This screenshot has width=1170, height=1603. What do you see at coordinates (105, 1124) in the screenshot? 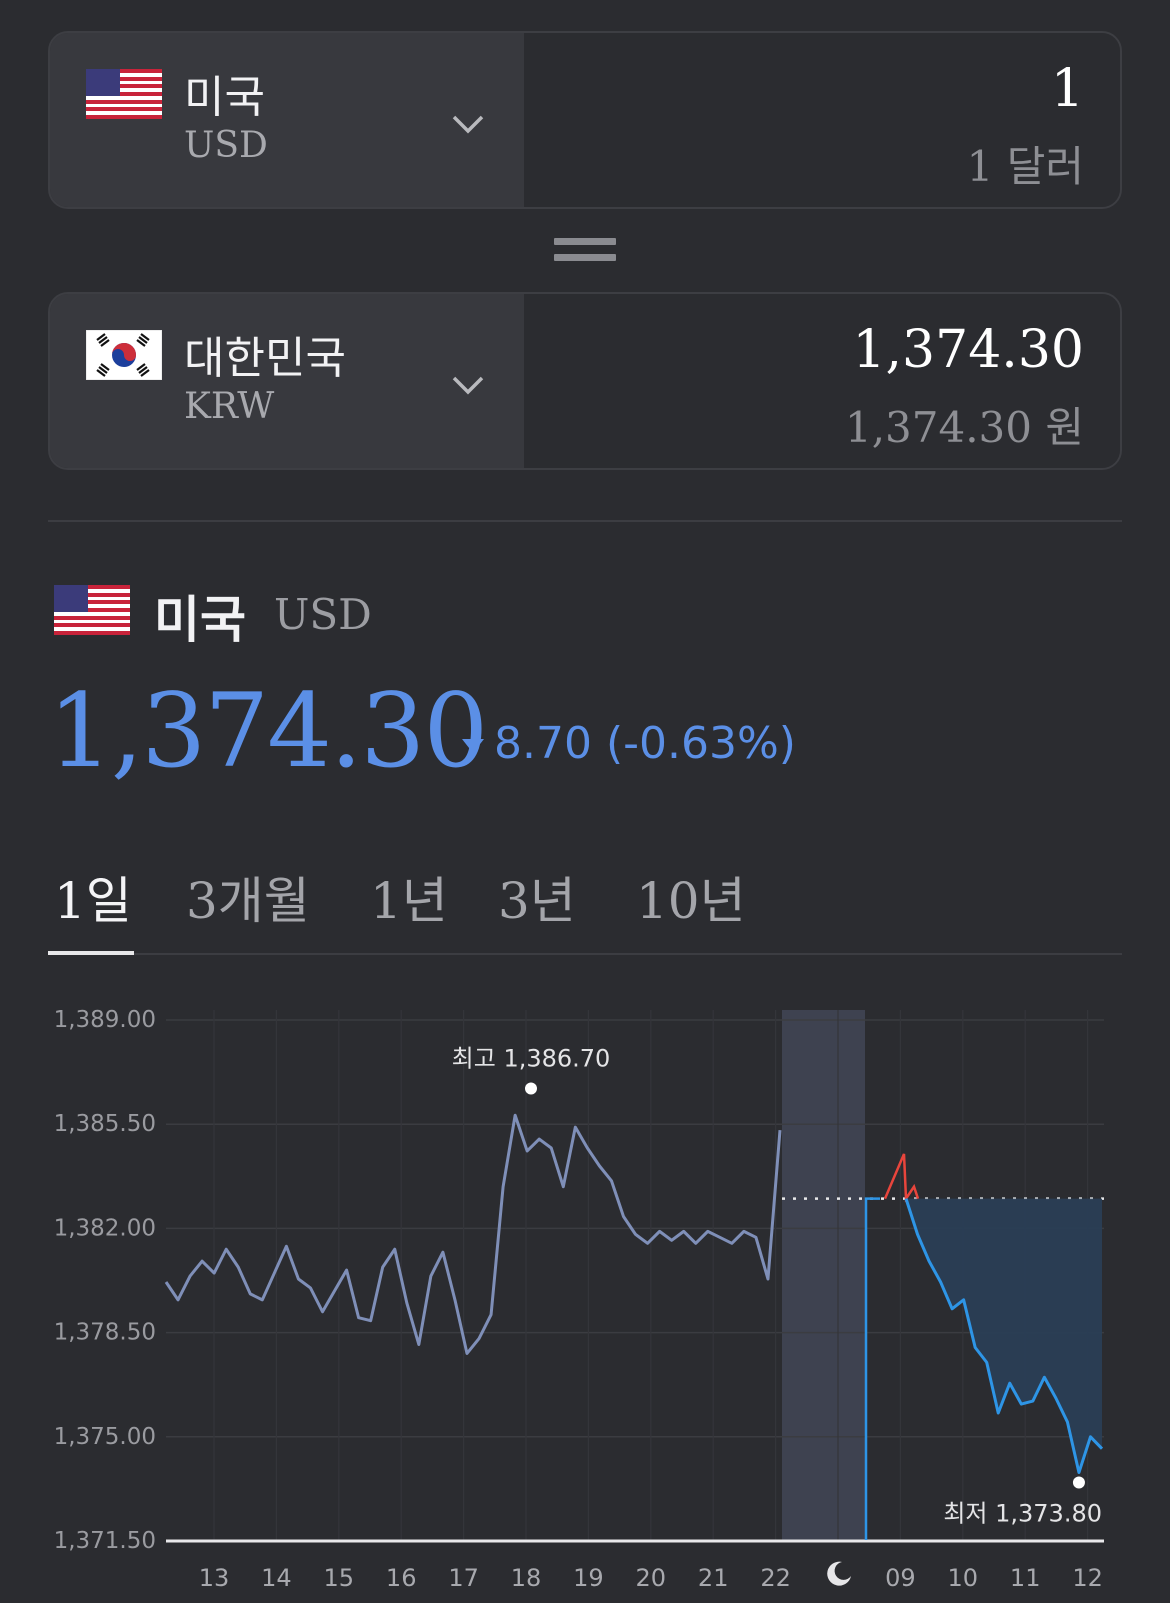
I see `y-tick-label: 1,385.50` at bounding box center [105, 1124].